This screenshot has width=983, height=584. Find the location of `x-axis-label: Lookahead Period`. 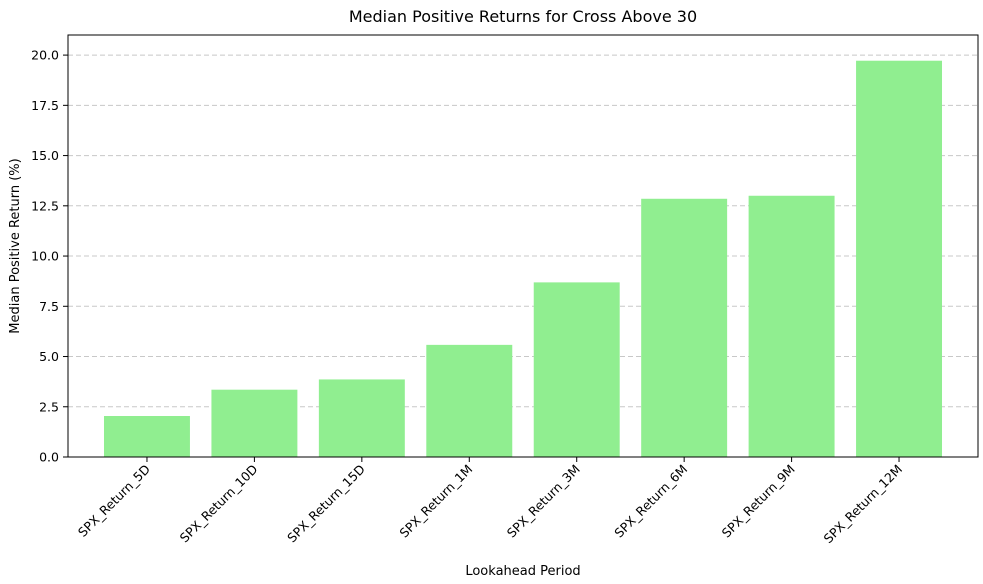

x-axis-label: Lookahead Period is located at coordinates (522, 571).